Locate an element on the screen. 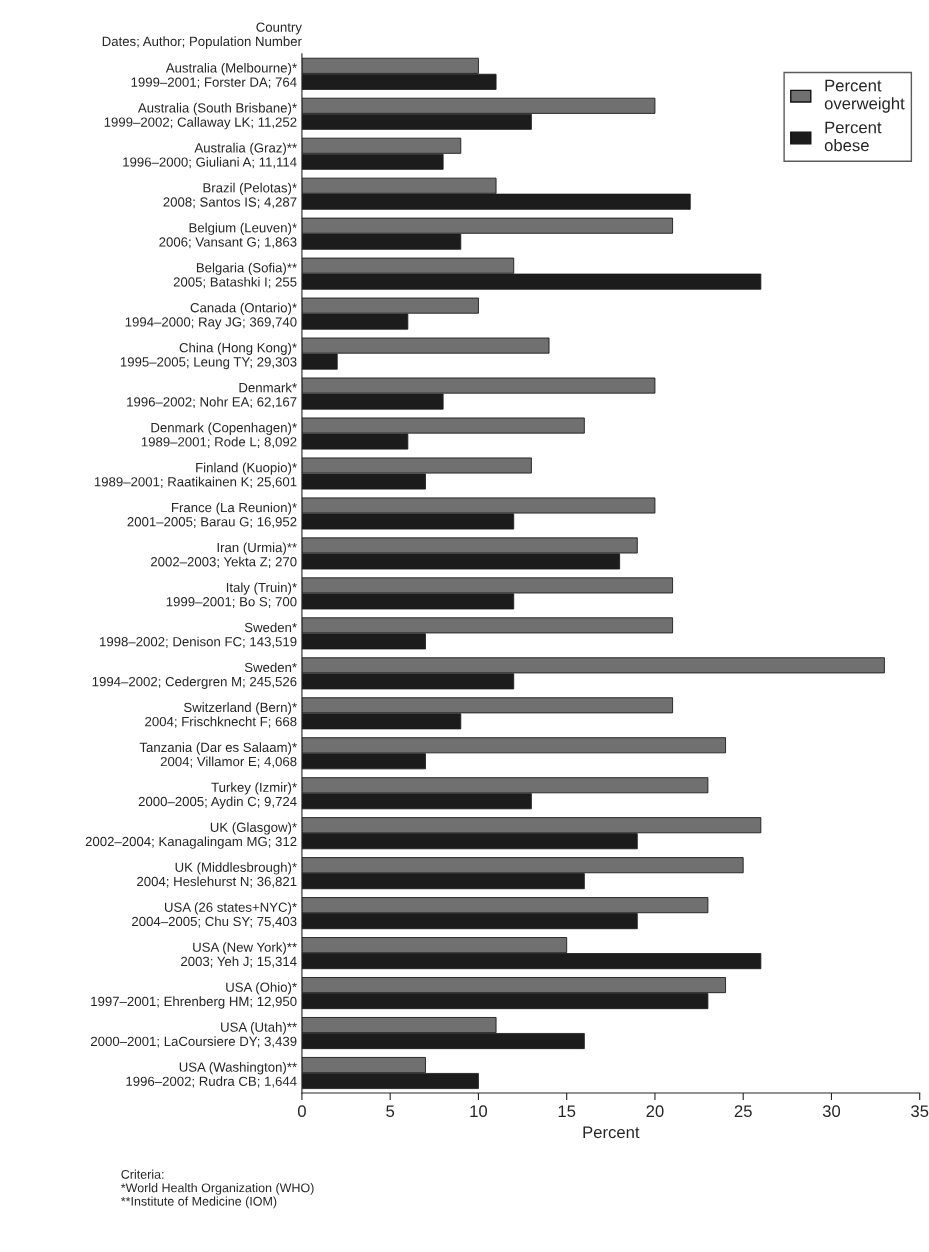  y-tick-label: Italy (Truin)* 1999–2001; Bo S; 700 is located at coordinates (231, 595).